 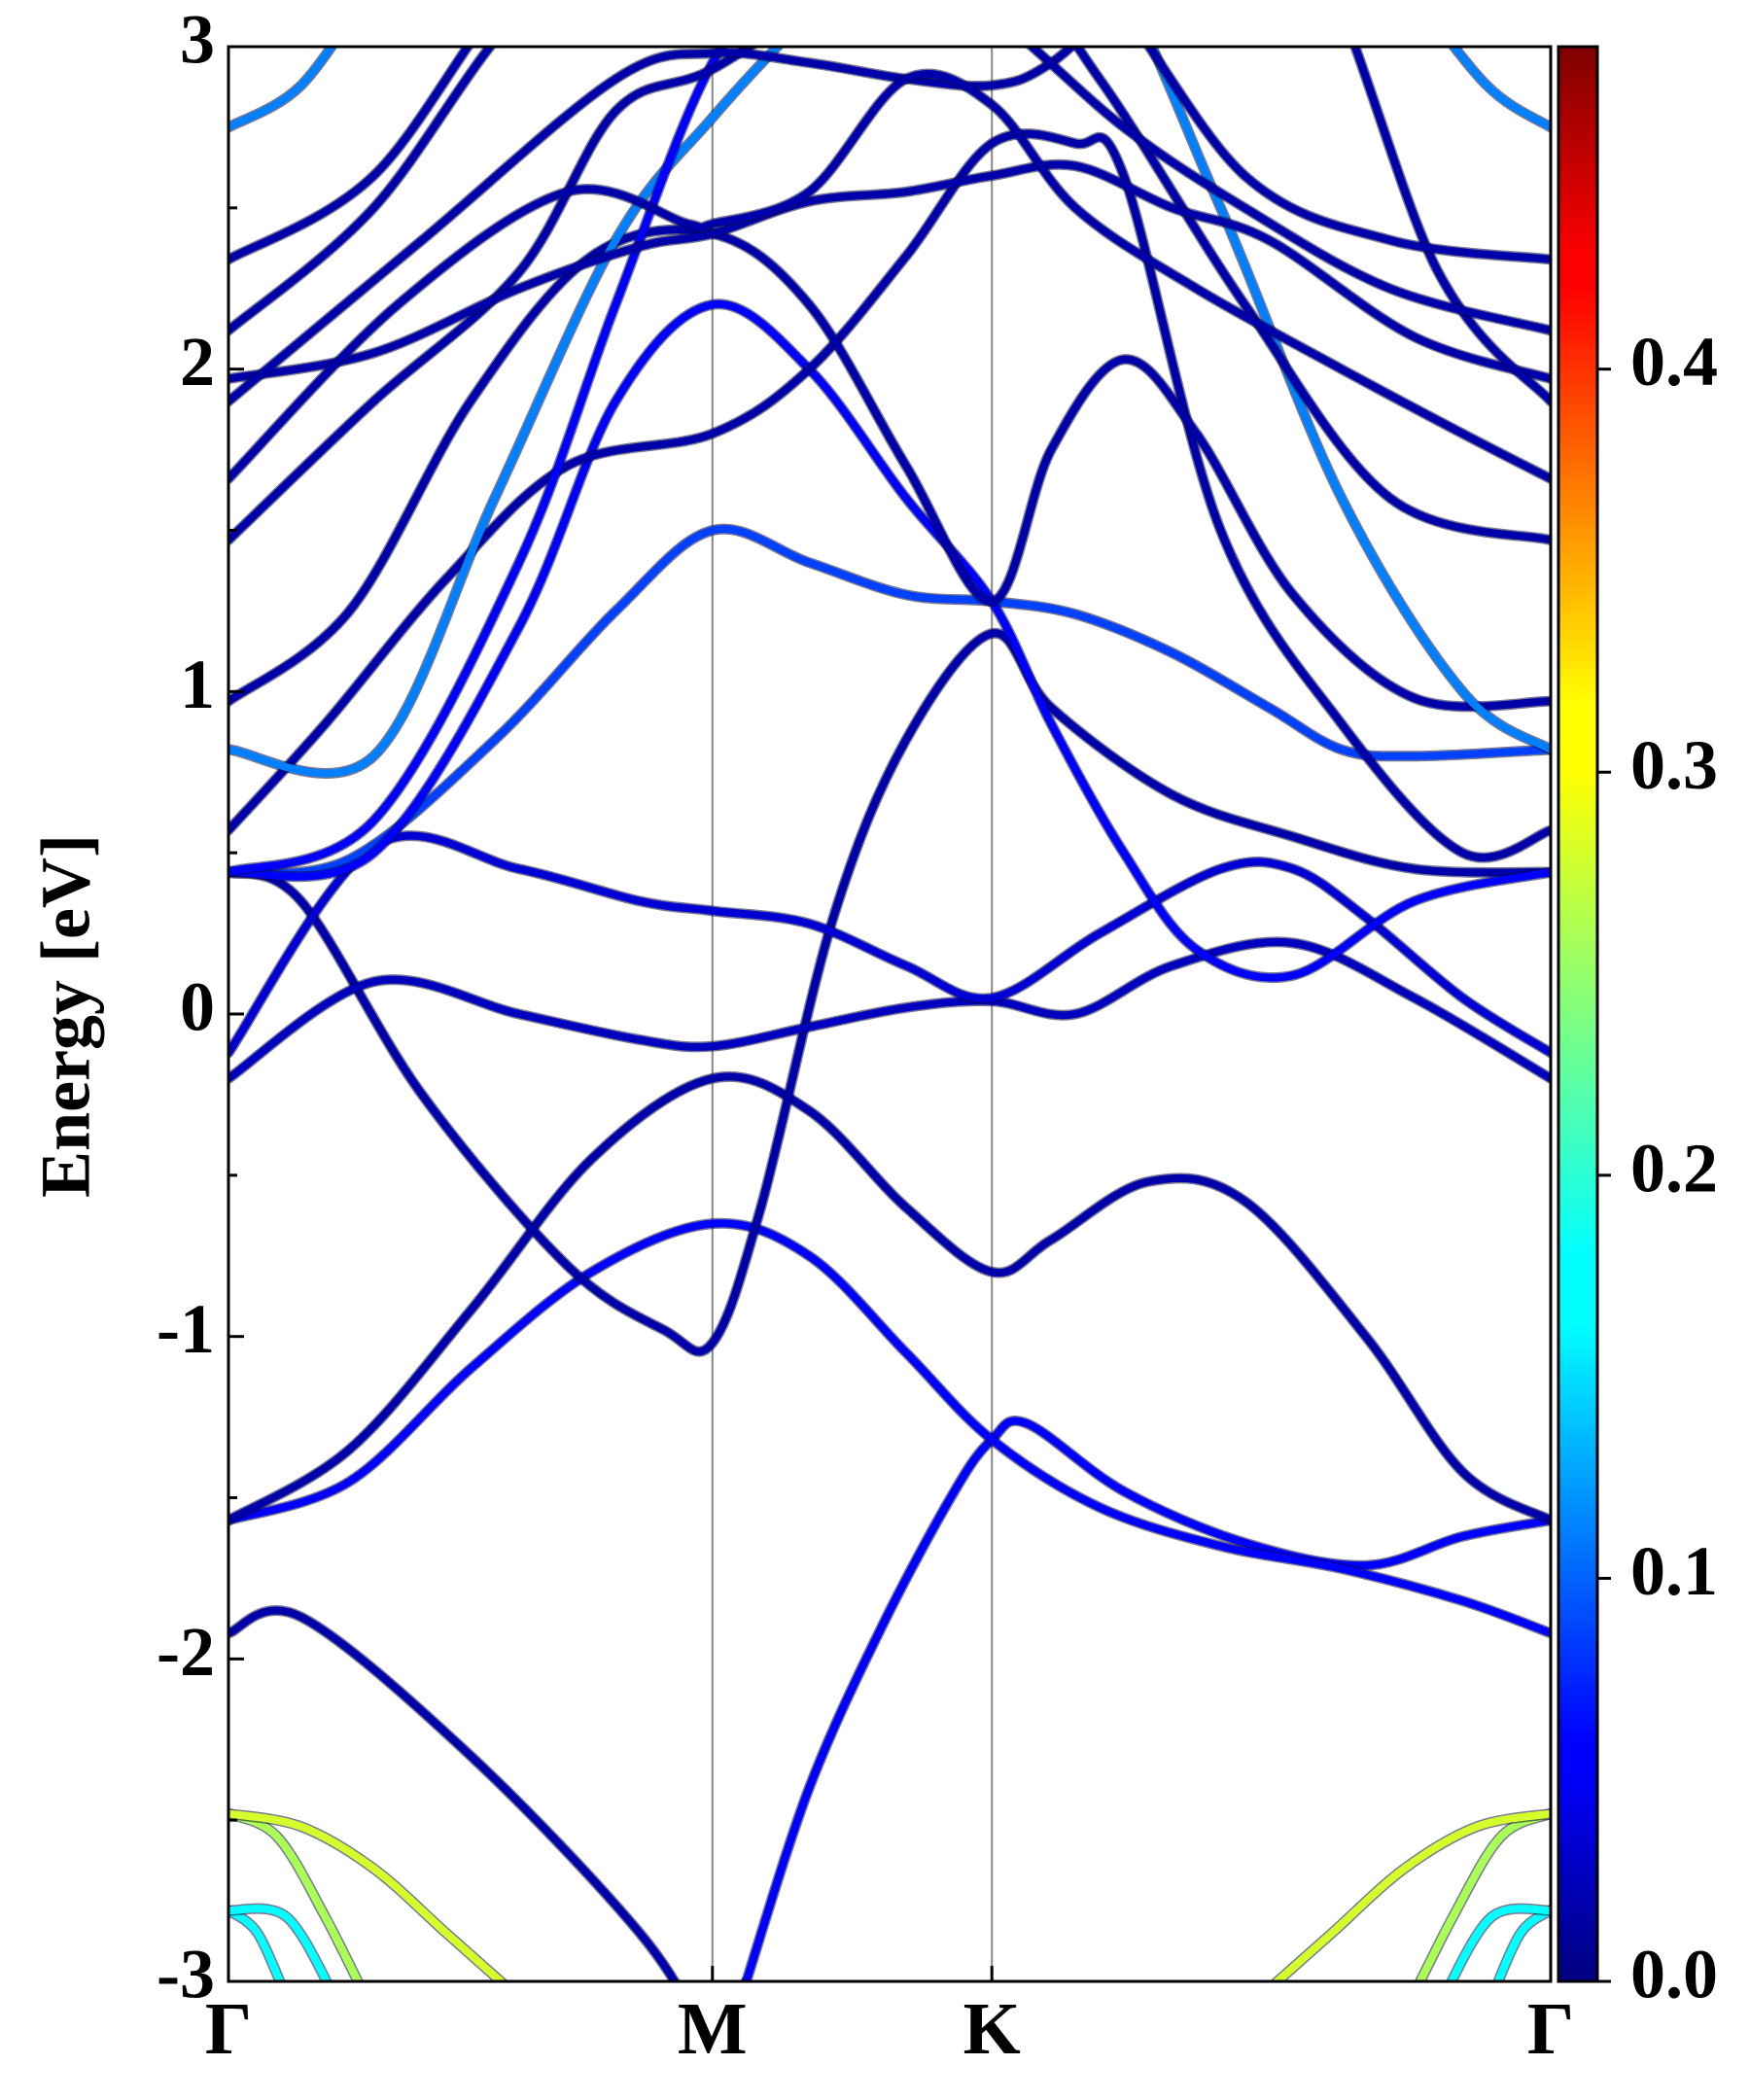 What do you see at coordinates (197, 684) in the screenshot?
I see `y-tick-label: 1` at bounding box center [197, 684].